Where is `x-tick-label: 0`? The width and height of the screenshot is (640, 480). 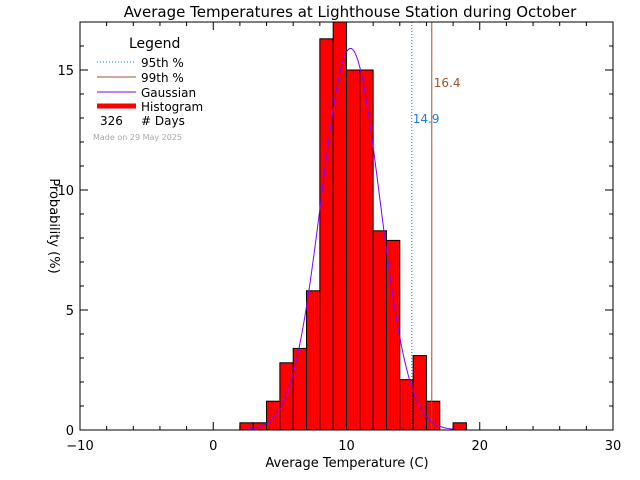
x-tick-label: 0 is located at coordinates (213, 446).